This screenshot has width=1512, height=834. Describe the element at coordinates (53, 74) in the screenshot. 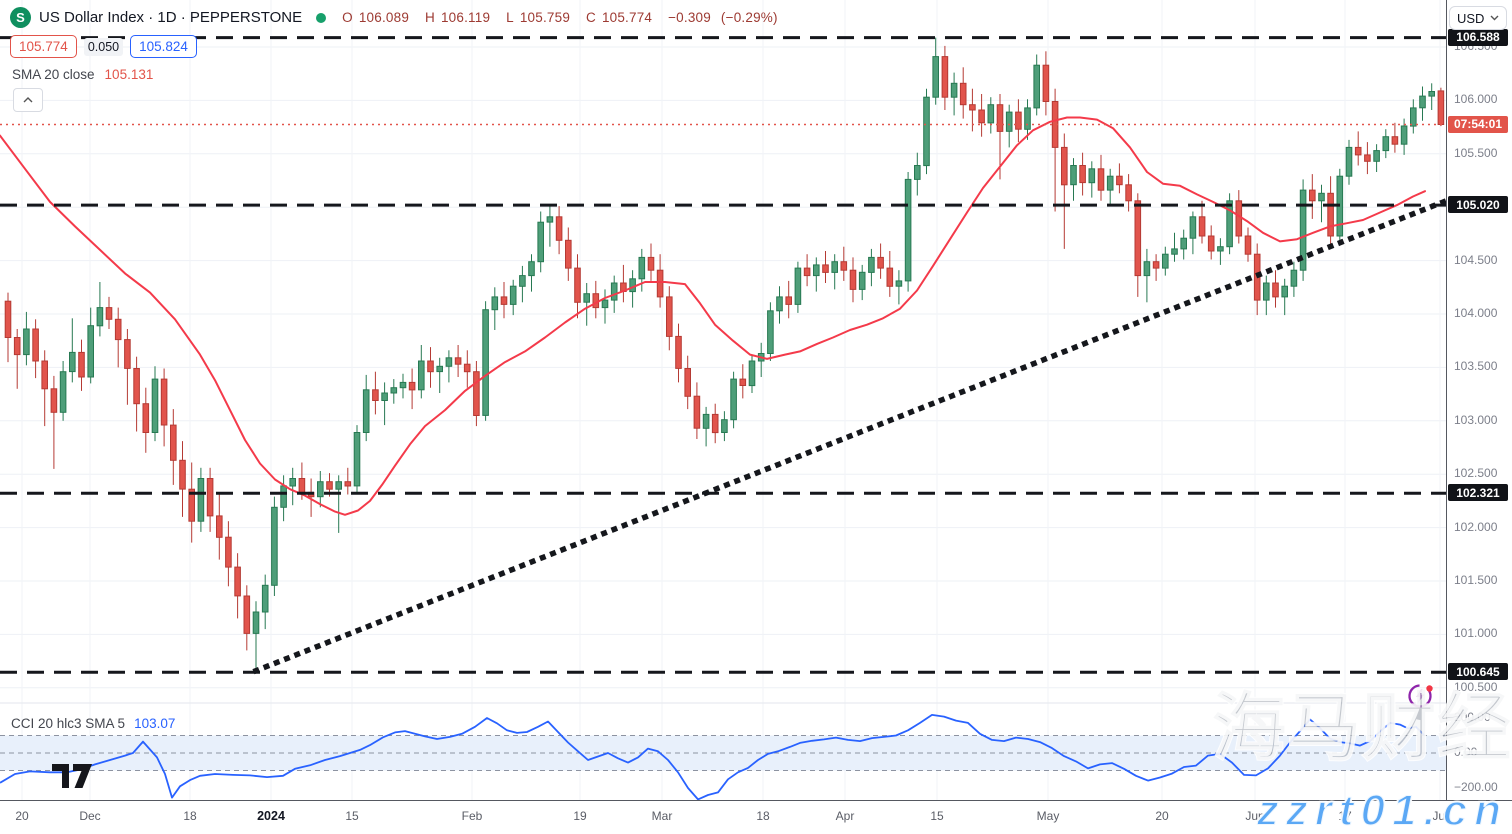

I see `sma-label: SMA 20 close` at that location.